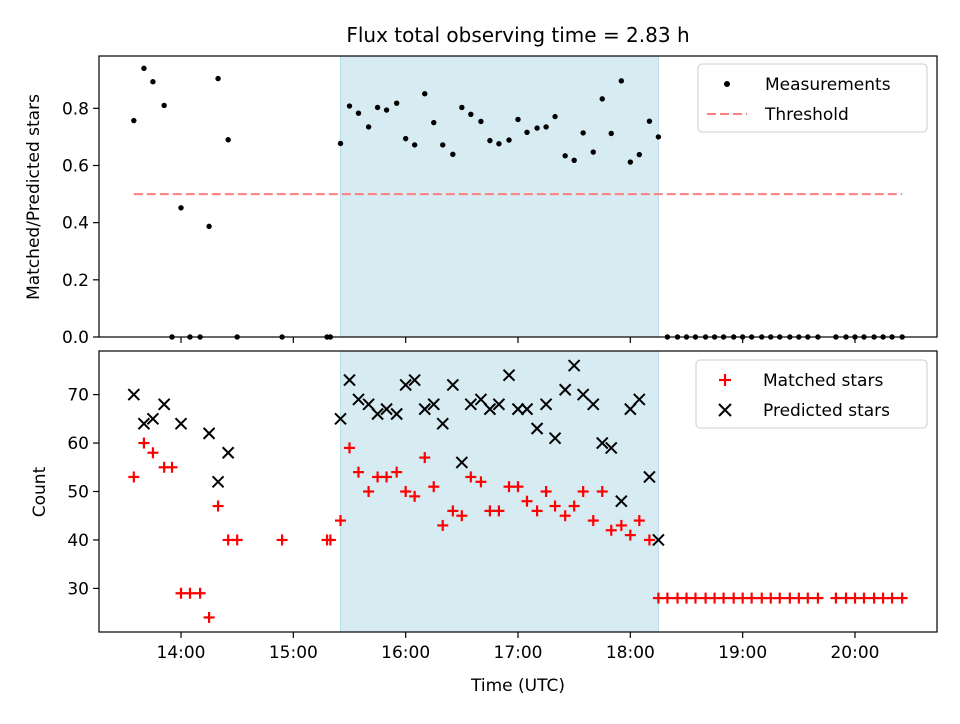 Image resolution: width=960 pixels, height=724 pixels. I want to click on bottom-legend-box, so click(811, 394).